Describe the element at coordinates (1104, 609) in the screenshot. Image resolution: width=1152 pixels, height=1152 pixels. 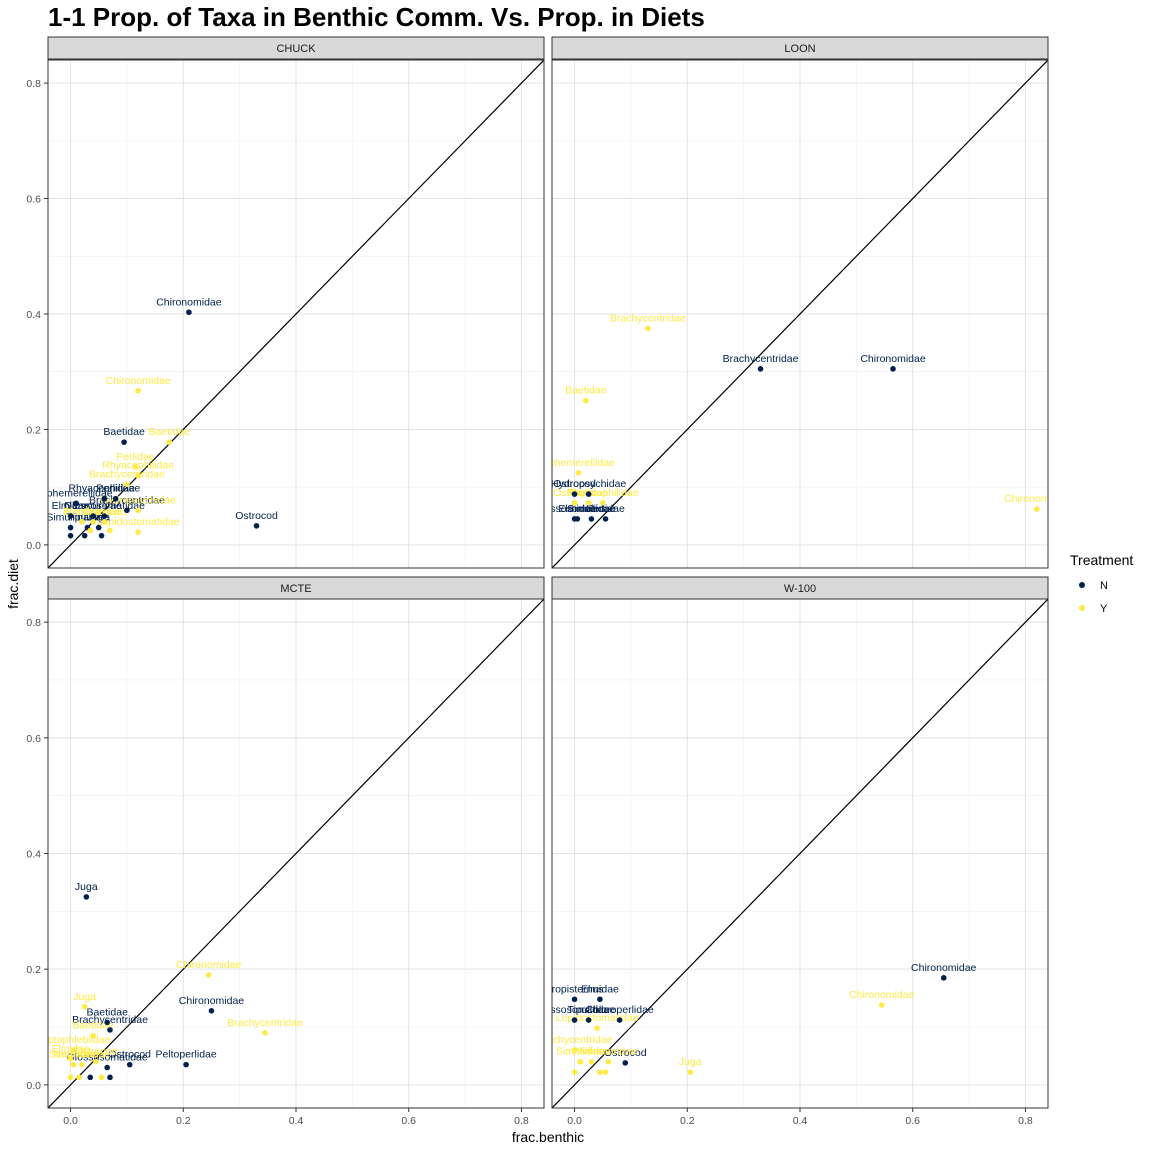
I see `legend-label: Y` at that location.